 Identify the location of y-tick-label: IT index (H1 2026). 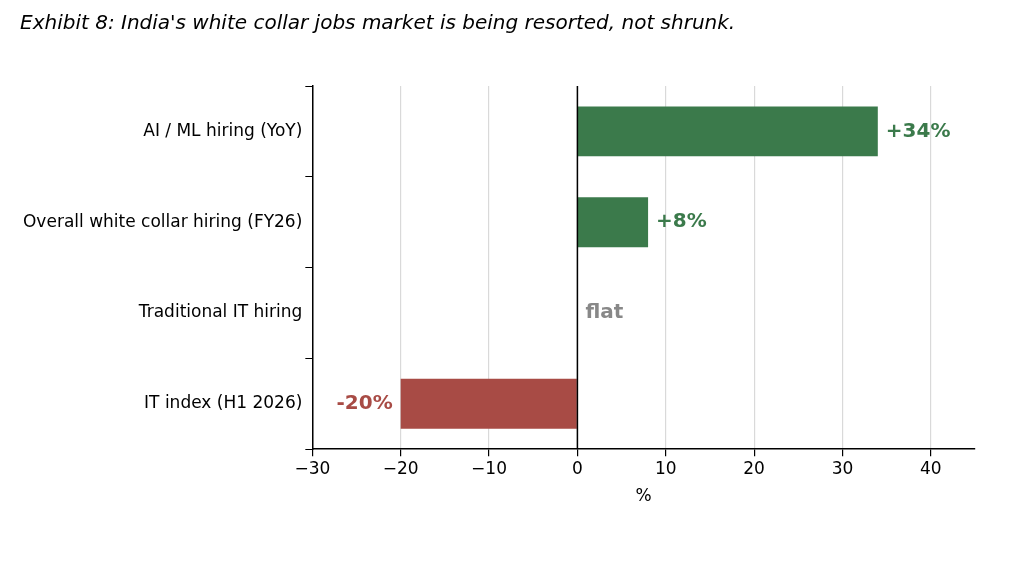
(223, 402).